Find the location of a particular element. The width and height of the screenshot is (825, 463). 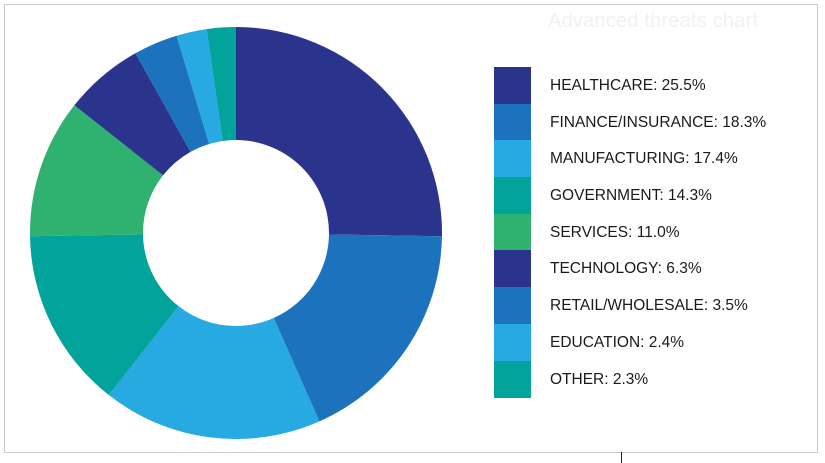

slice-finance-insurance is located at coordinates (357, 328).